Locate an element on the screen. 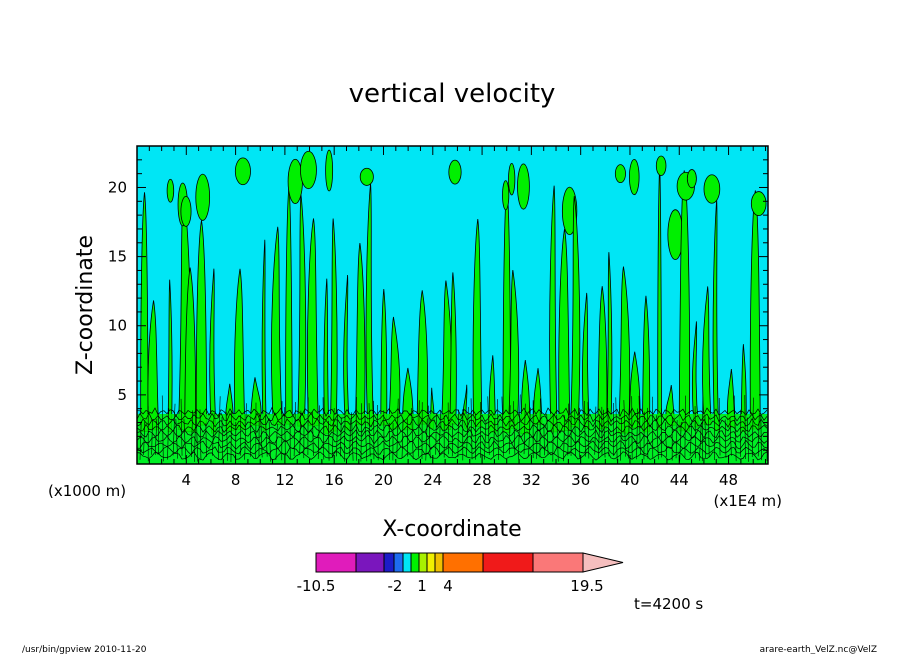  y-tick-label: 5 is located at coordinates (122, 395).